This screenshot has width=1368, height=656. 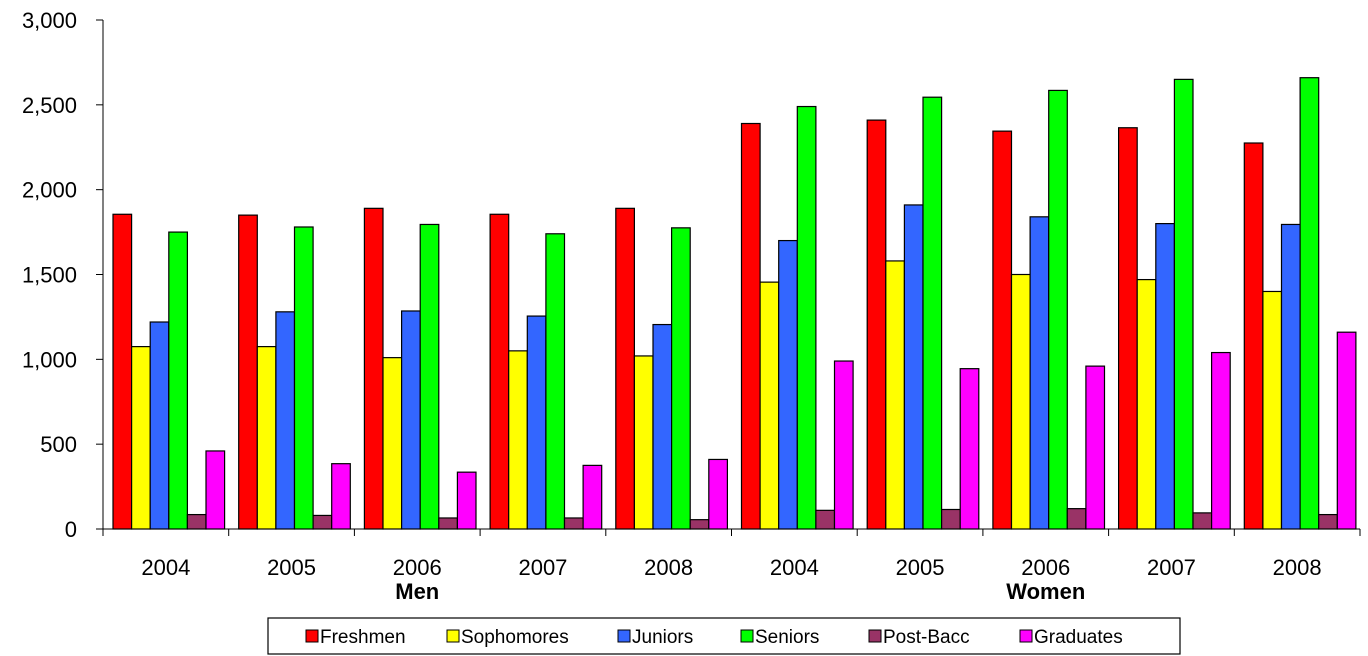 I want to click on legend-label-seniors: Seniors, so click(x=787, y=637).